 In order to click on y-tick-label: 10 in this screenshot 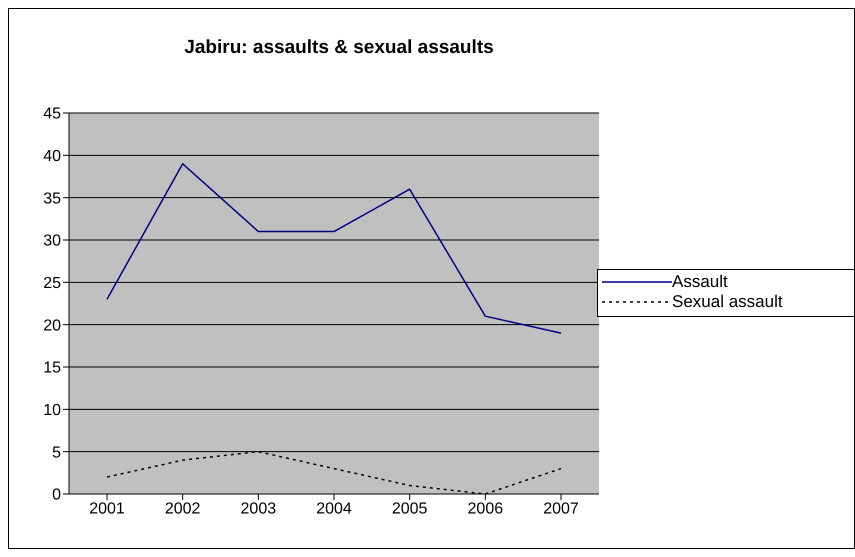, I will do `click(52, 411)`.